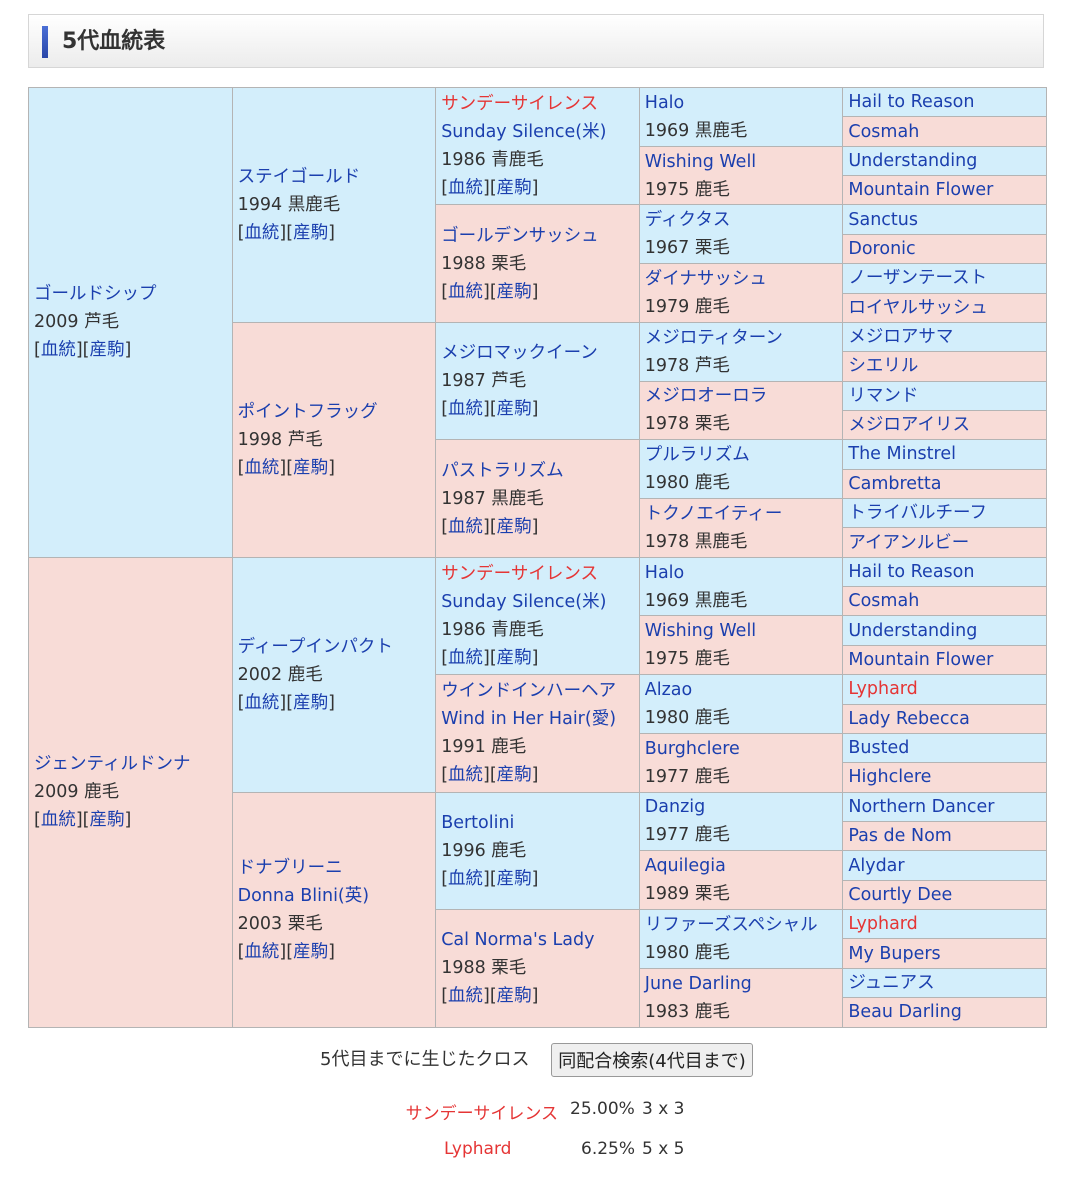 The height and width of the screenshot is (1179, 1080). I want to click on horse-name-link: メジロオーロラ, so click(706, 396).